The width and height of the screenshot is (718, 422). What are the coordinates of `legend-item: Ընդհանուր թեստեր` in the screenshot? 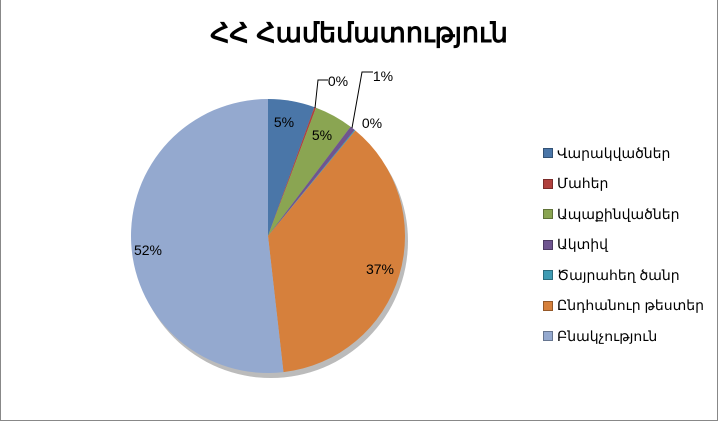 It's located at (623, 306).